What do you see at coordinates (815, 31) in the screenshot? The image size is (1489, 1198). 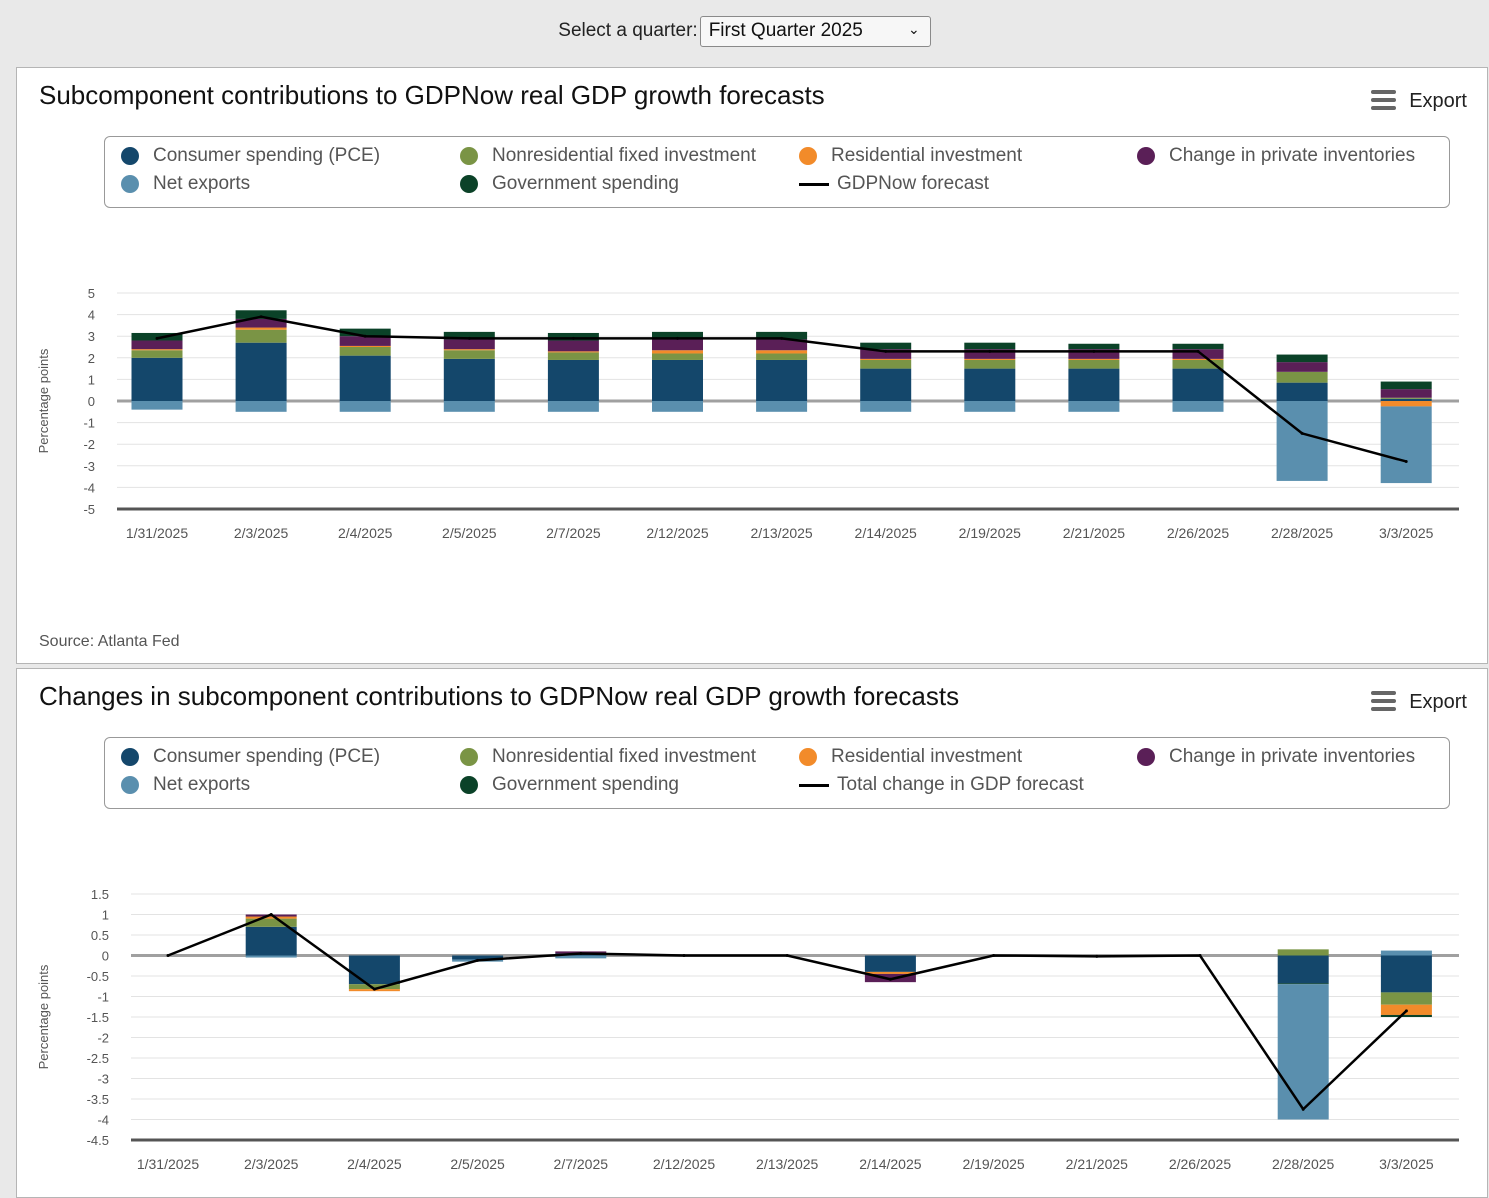 I see `quarter-select: First Quarter 2025 ⌄` at bounding box center [815, 31].